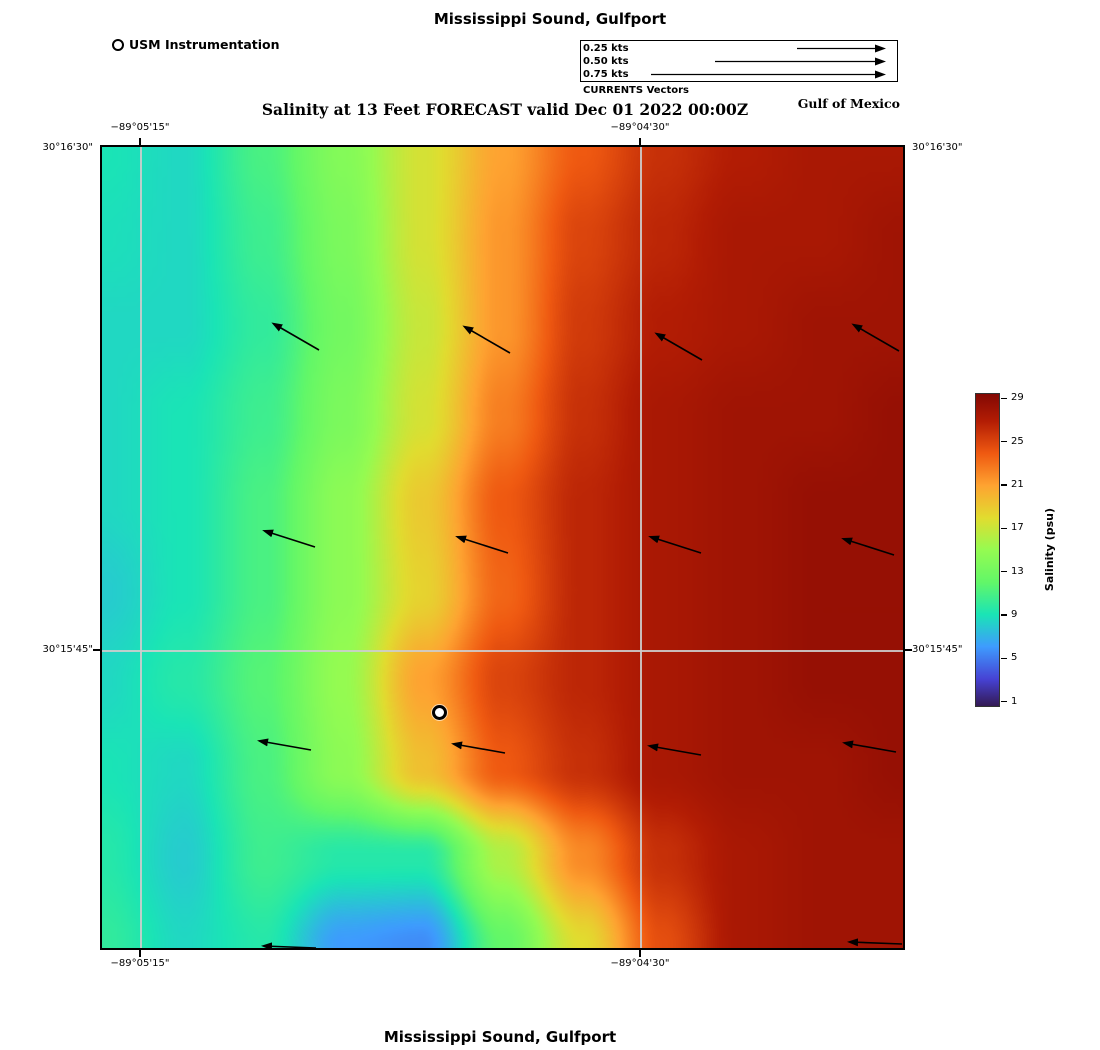  Describe the element at coordinates (640, 127) in the screenshot. I see `lon-tick-label-top-right: −89°04'30"` at that location.